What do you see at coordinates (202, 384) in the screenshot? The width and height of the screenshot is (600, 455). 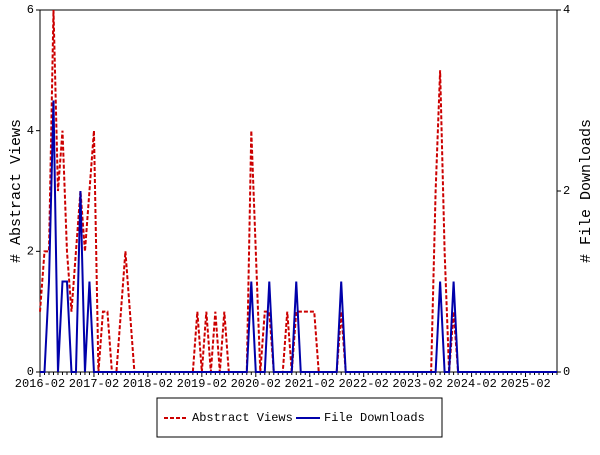 I see `x-tick-label: 2019-02` at bounding box center [202, 384].